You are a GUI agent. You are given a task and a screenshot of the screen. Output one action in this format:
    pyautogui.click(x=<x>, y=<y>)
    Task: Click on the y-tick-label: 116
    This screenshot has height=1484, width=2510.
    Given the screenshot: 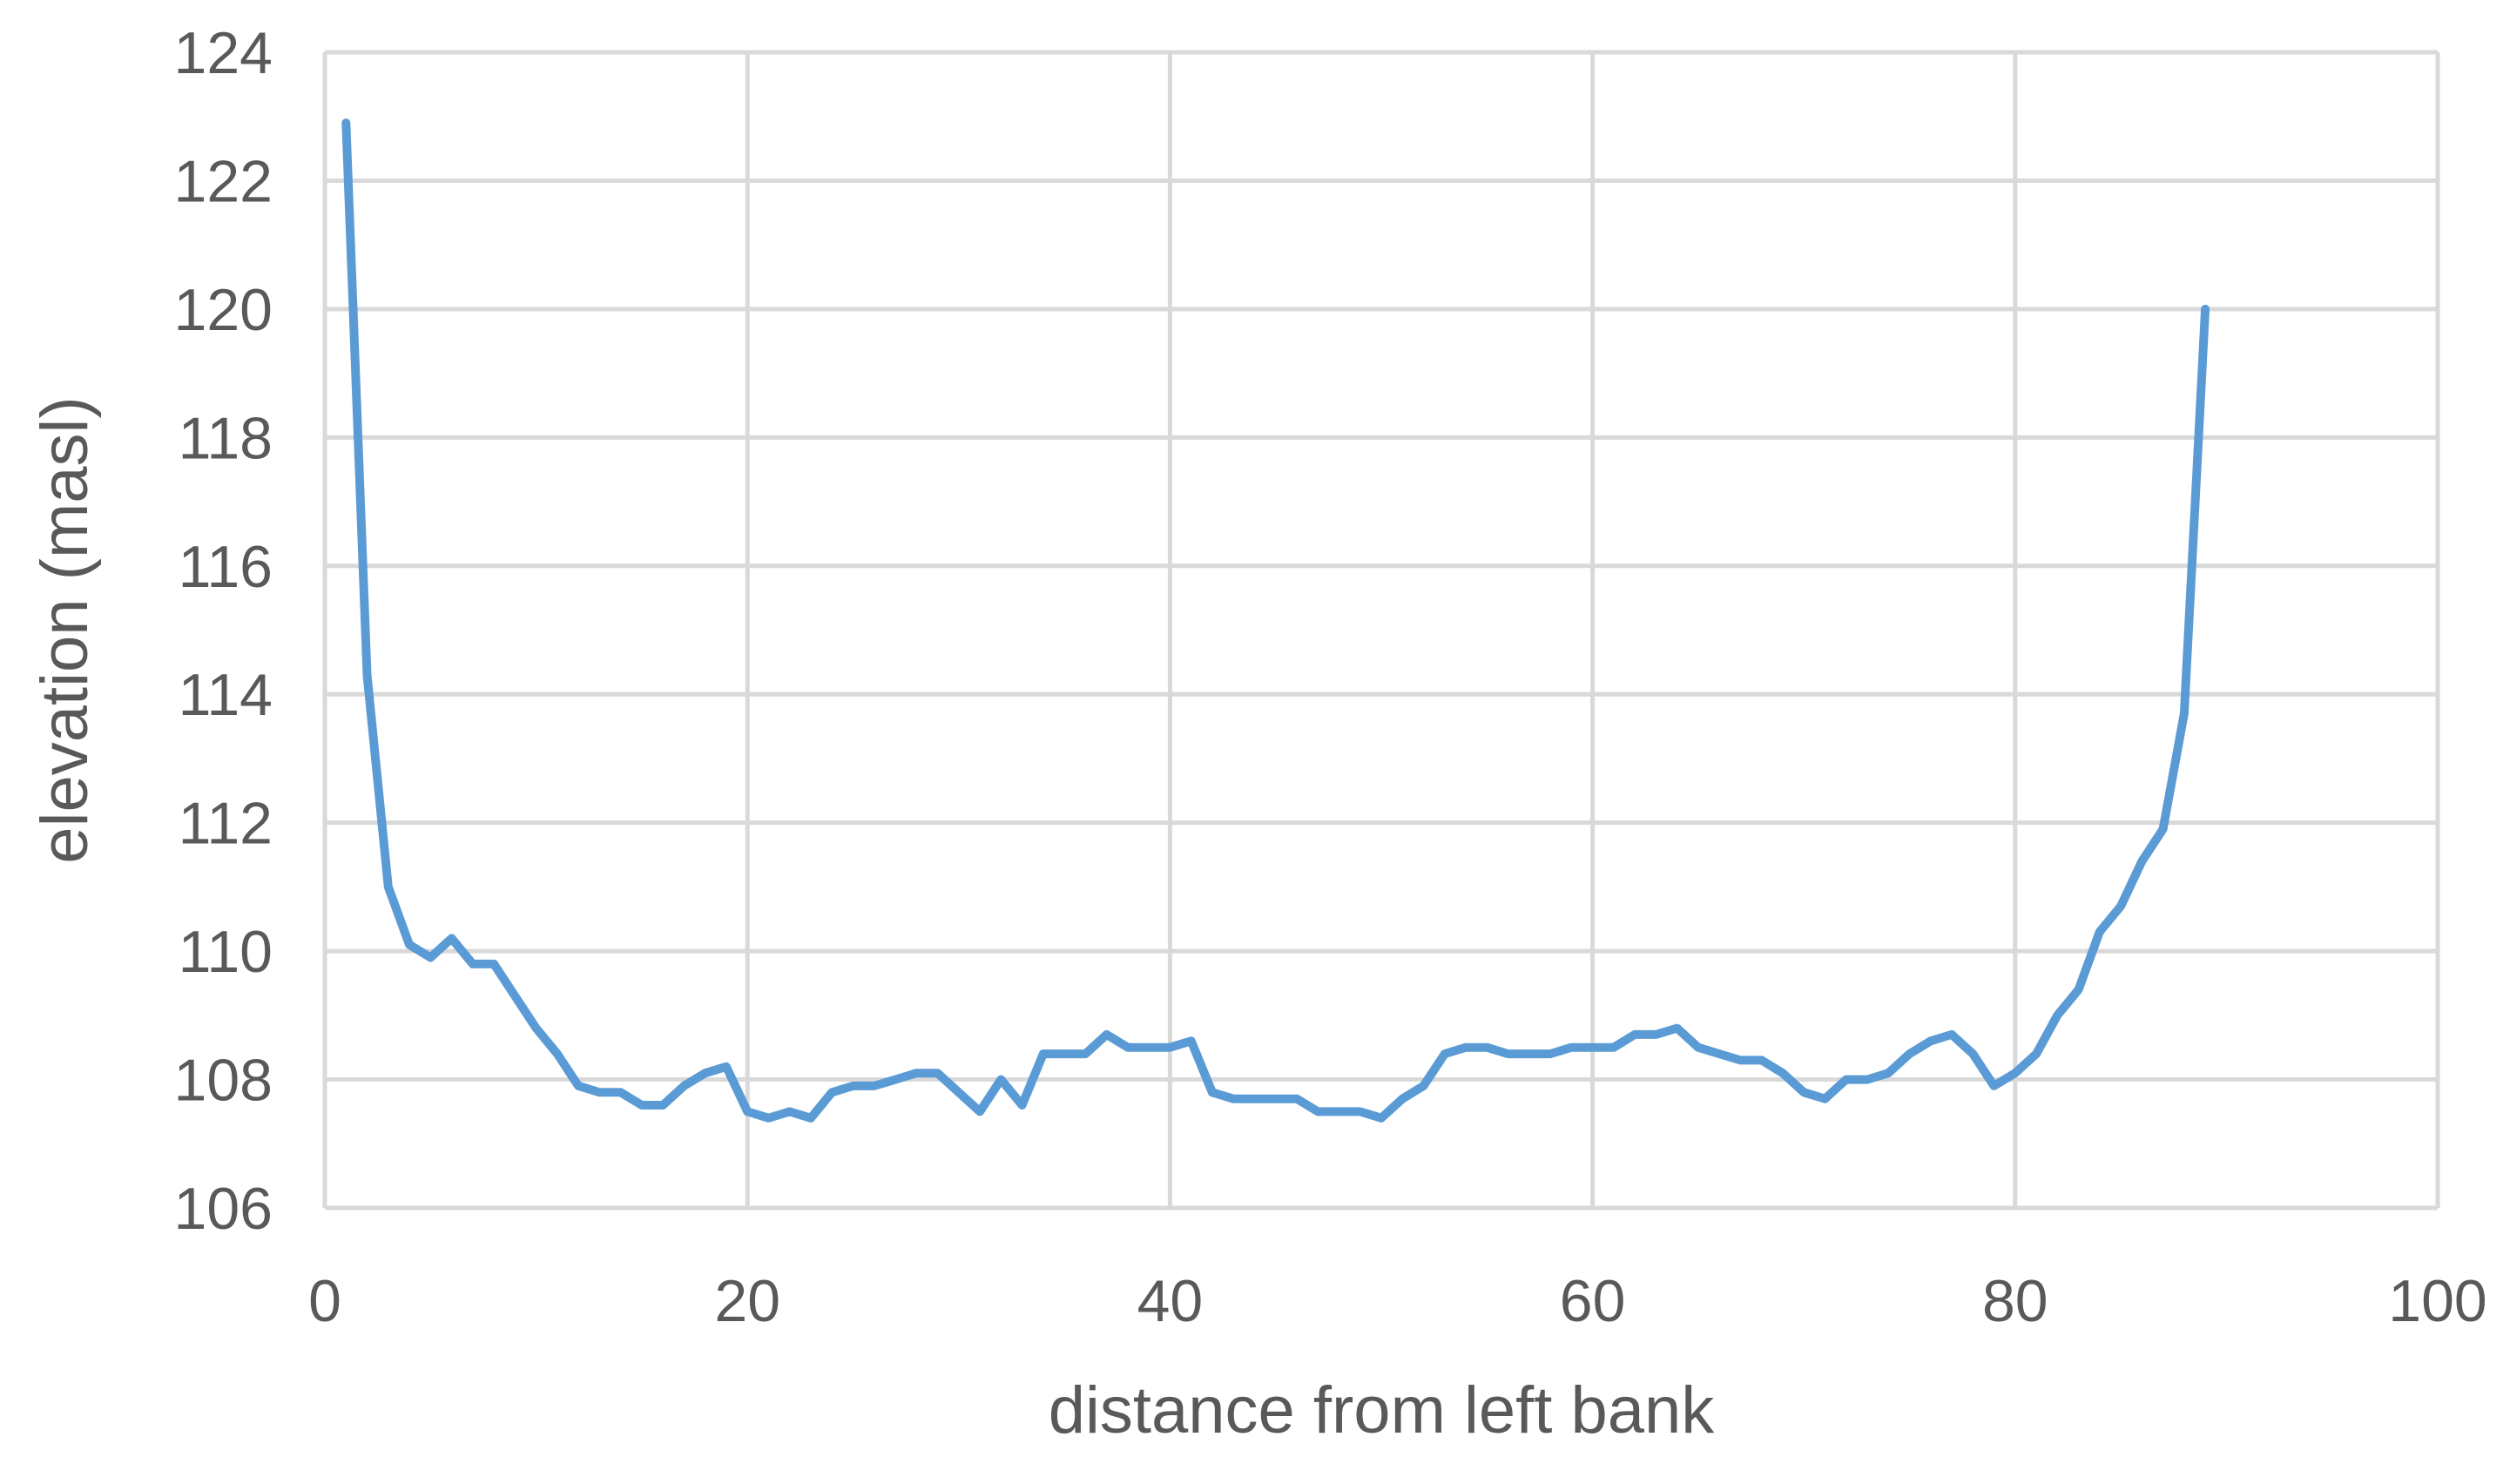 What is the action you would take?
    pyautogui.click(x=226, y=567)
    